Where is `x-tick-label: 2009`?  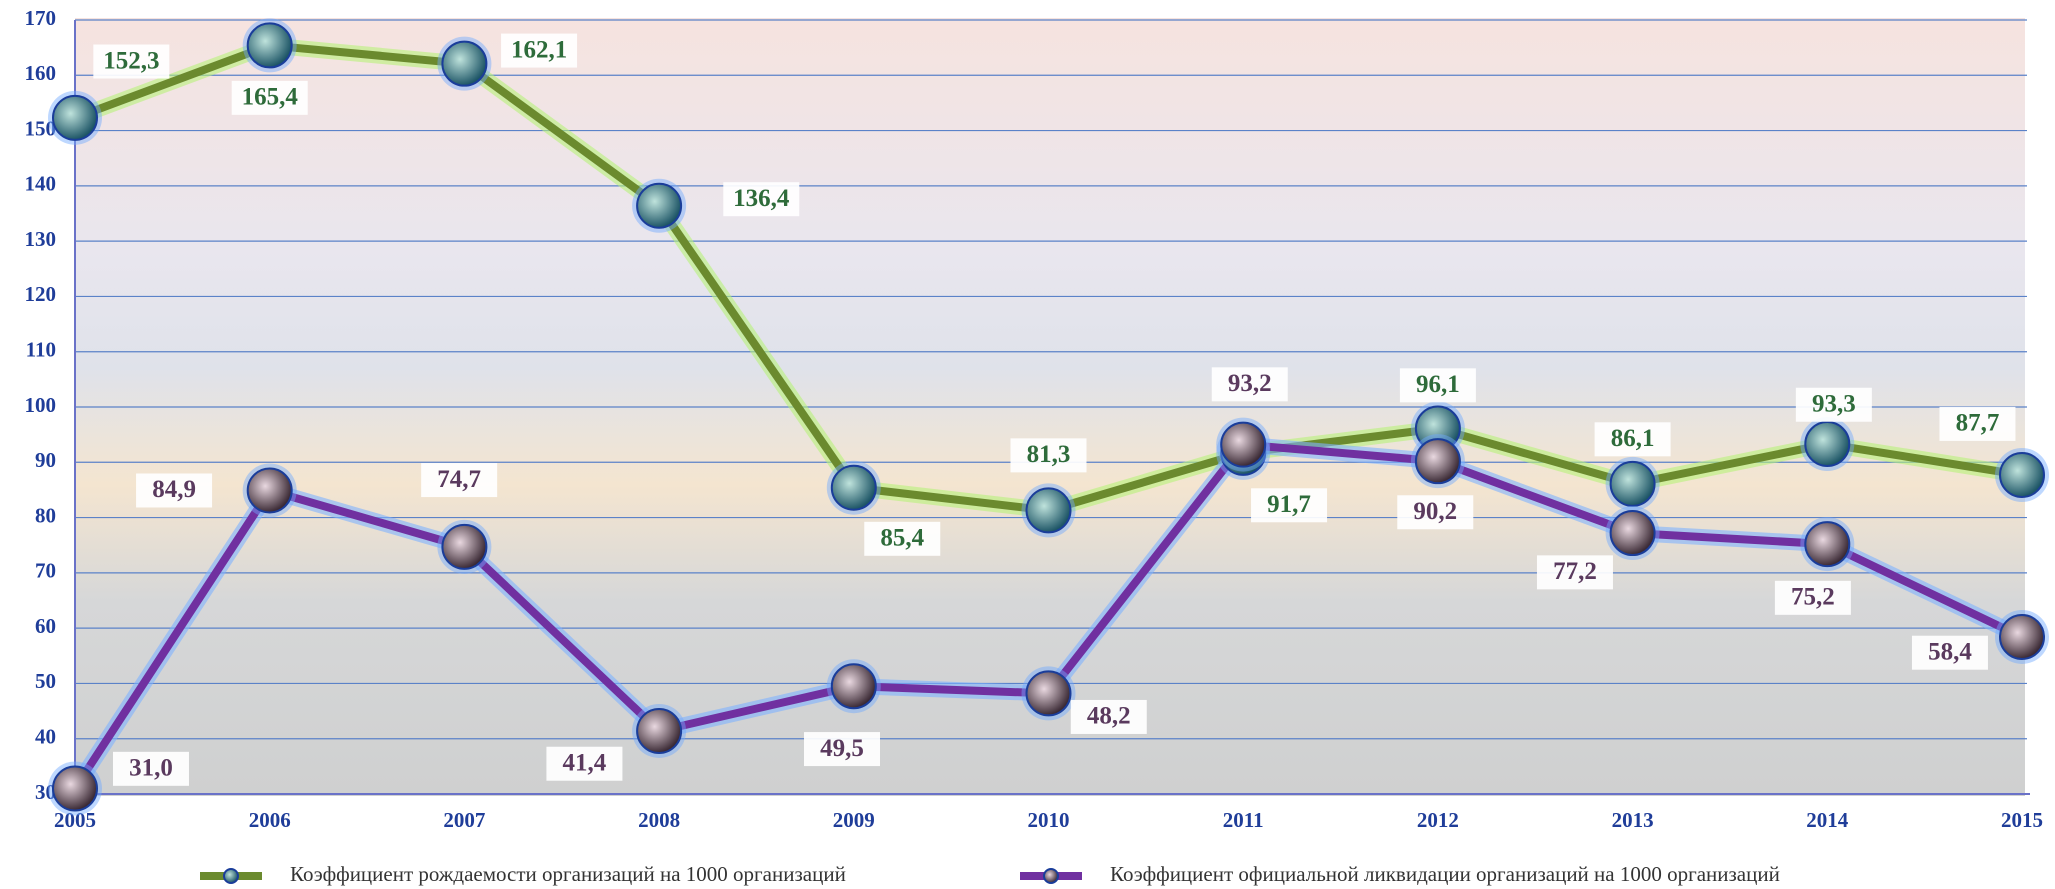
x-tick-label: 2009 is located at coordinates (854, 820).